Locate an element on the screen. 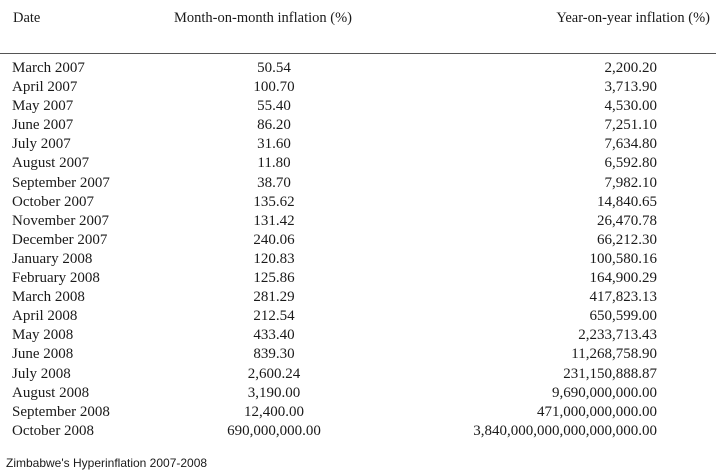  table-row: April 2008 212.54 650,599.00 is located at coordinates (358, 316).